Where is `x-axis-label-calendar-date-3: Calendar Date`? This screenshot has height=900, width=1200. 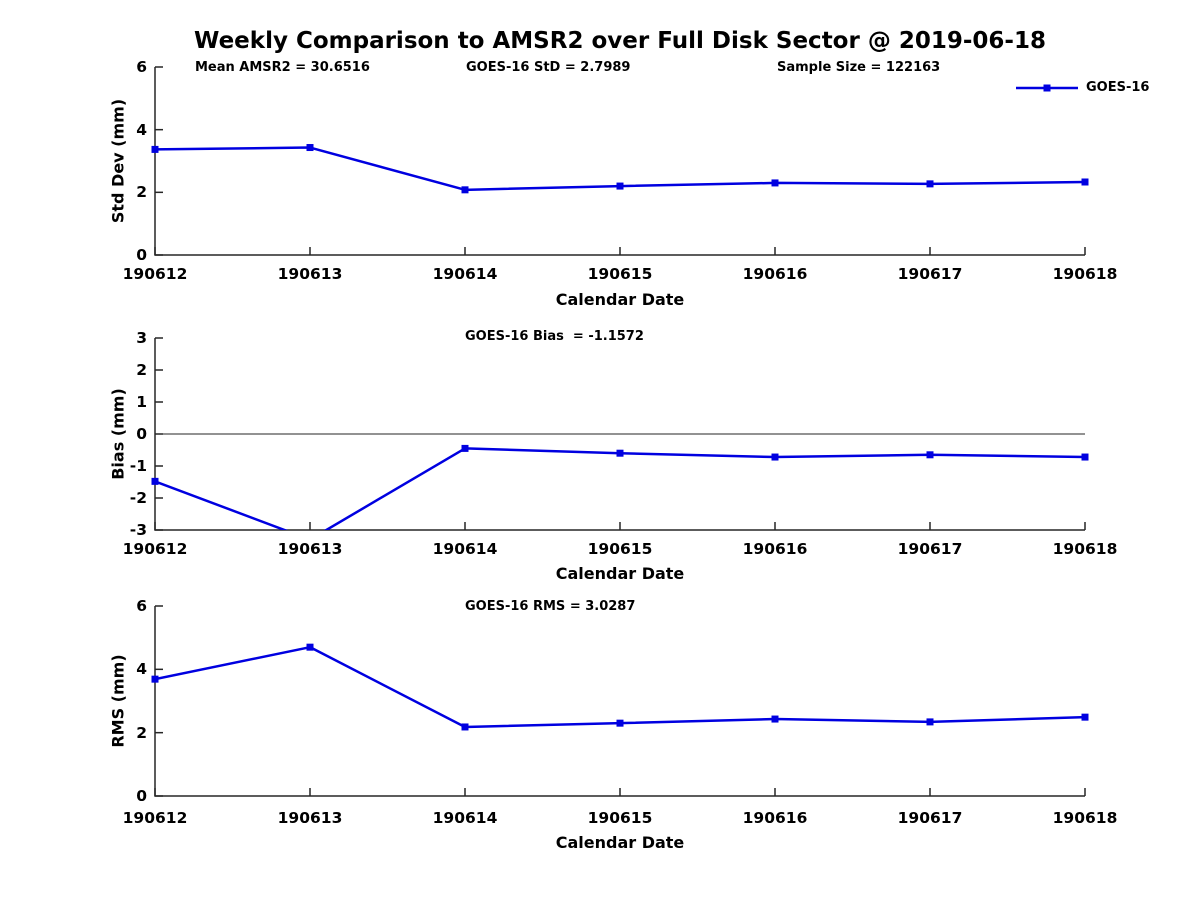
x-axis-label-calendar-date-3: Calendar Date is located at coordinates (620, 842).